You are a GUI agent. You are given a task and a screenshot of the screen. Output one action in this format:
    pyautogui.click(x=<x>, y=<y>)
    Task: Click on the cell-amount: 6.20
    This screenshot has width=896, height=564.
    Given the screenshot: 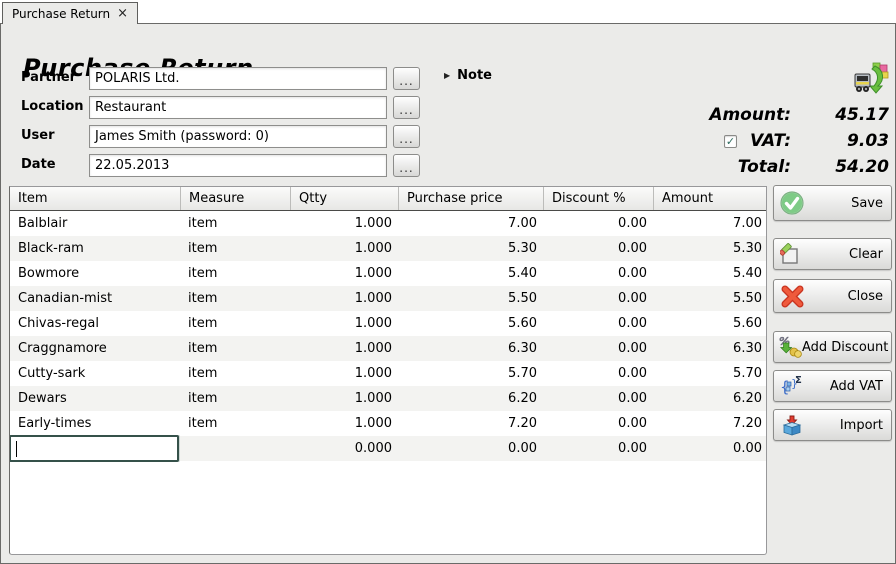 What is the action you would take?
    pyautogui.click(x=747, y=398)
    